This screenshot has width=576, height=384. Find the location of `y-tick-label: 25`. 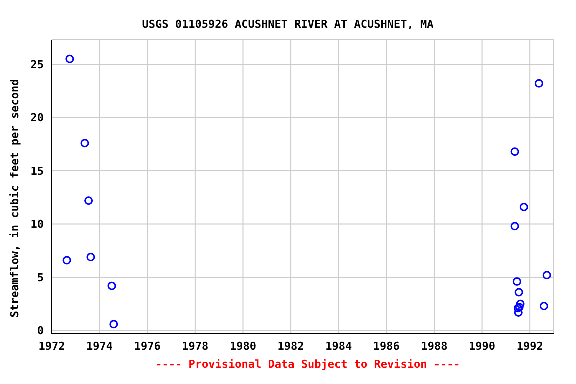

y-tick-label: 25 is located at coordinates (37, 65).